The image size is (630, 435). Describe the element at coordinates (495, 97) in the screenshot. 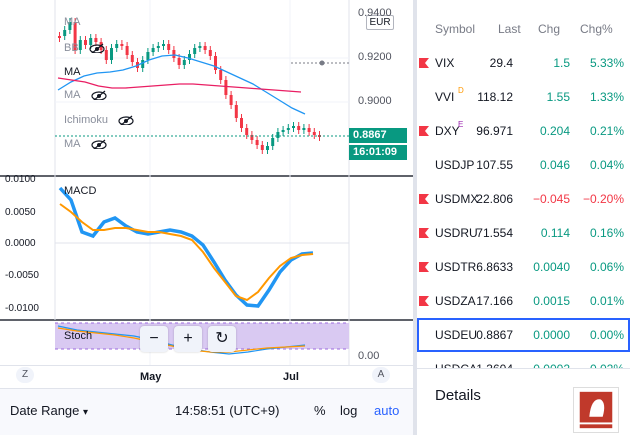

I see `row-last: 118.12` at that location.